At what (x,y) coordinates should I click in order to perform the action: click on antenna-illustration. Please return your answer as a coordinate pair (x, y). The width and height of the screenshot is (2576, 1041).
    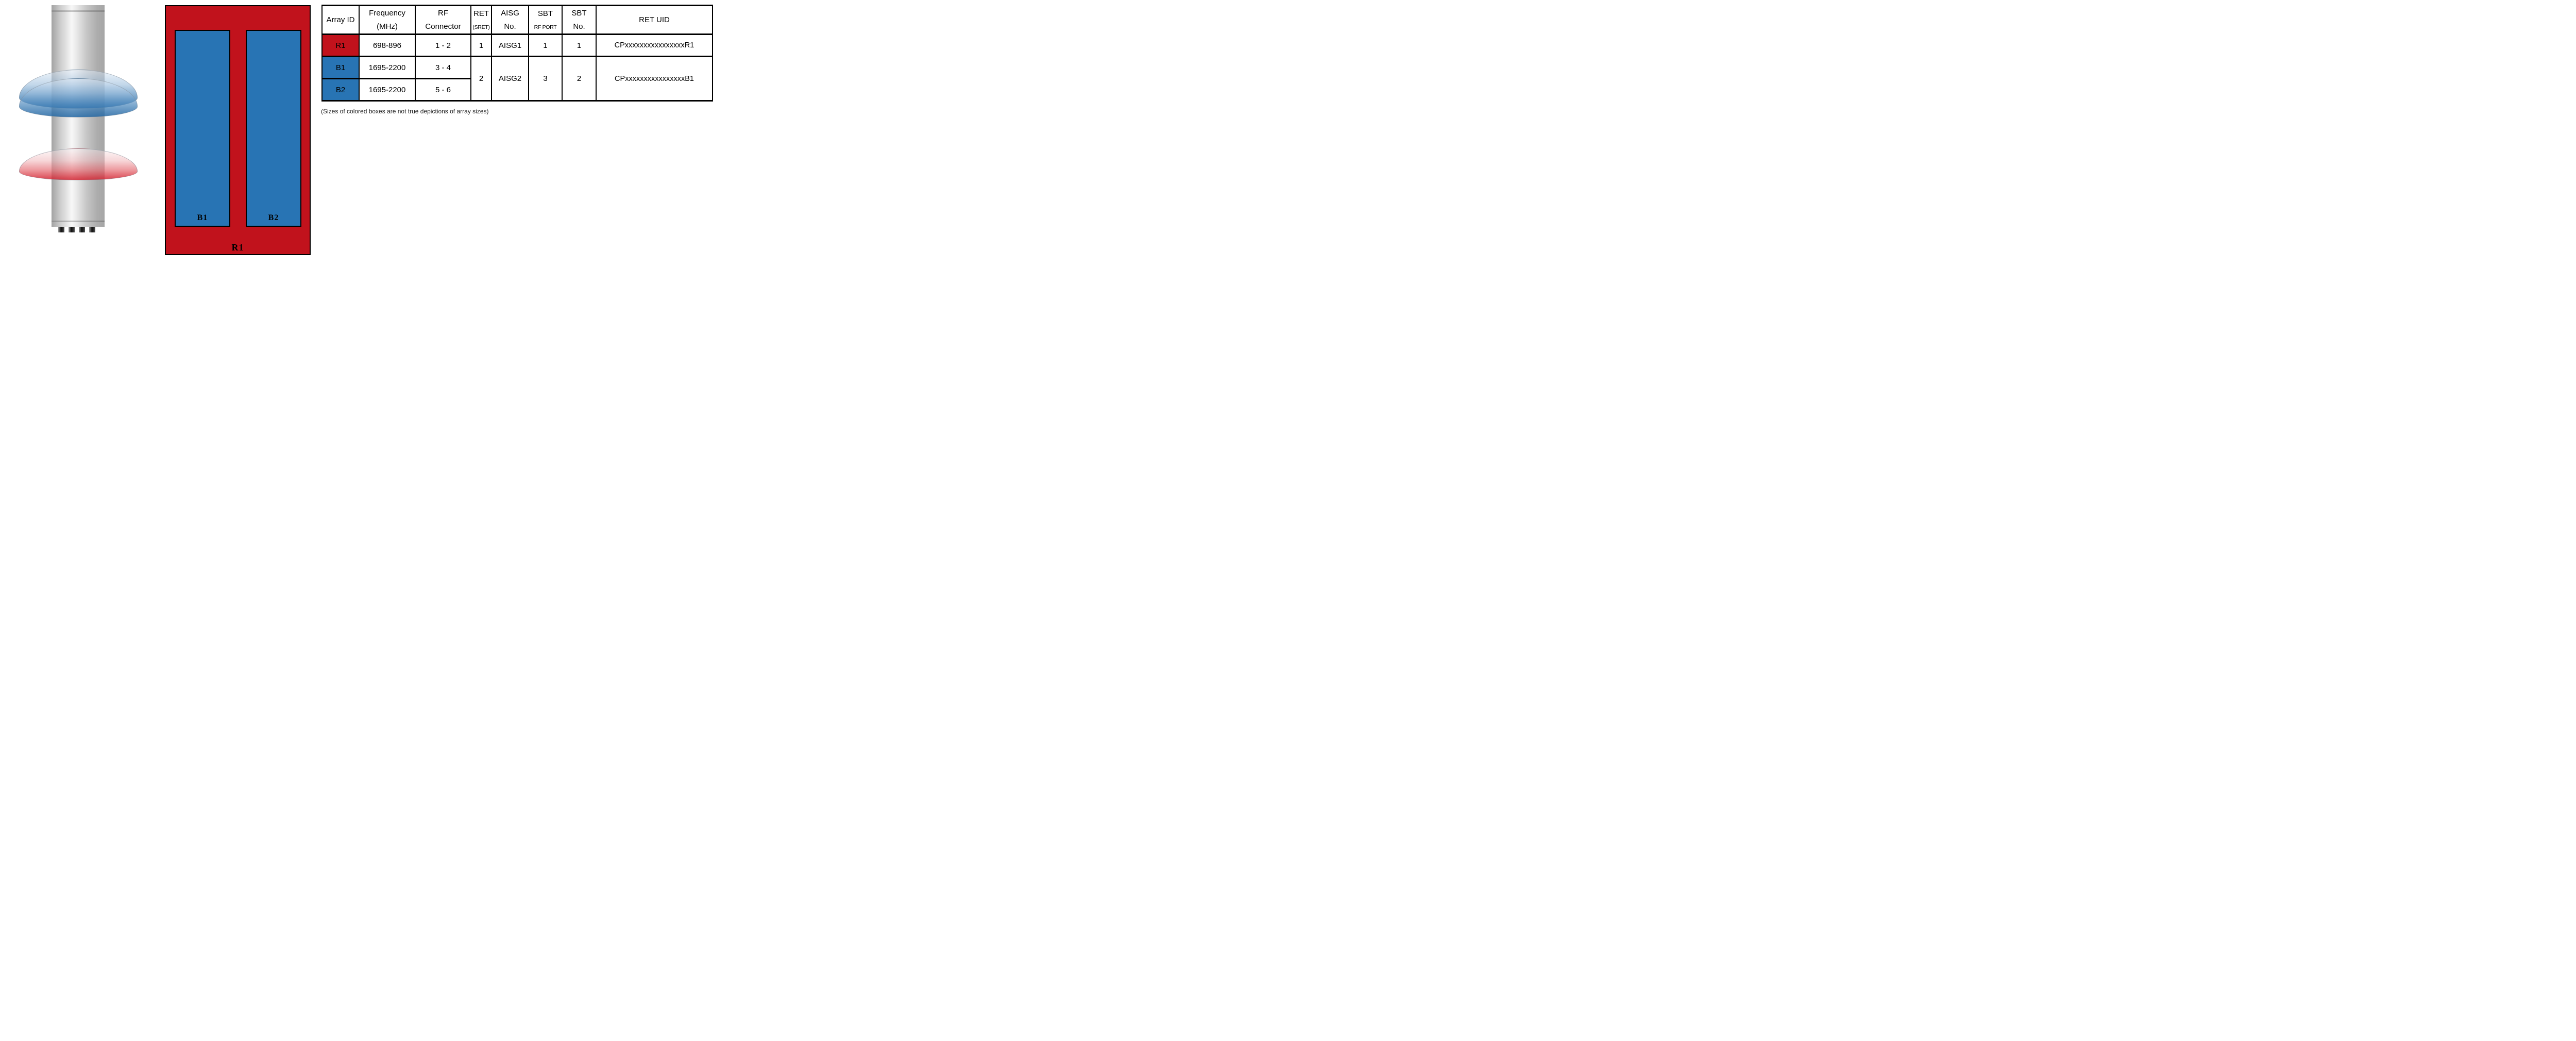
    Looking at the image, I should click on (80, 130).